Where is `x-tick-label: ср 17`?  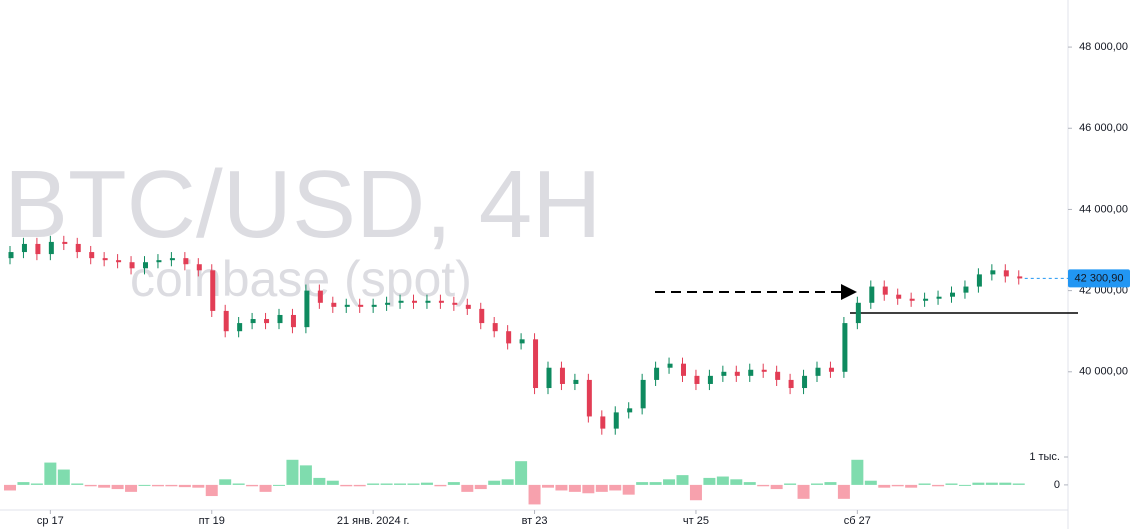
x-tick-label: ср 17 is located at coordinates (50, 521).